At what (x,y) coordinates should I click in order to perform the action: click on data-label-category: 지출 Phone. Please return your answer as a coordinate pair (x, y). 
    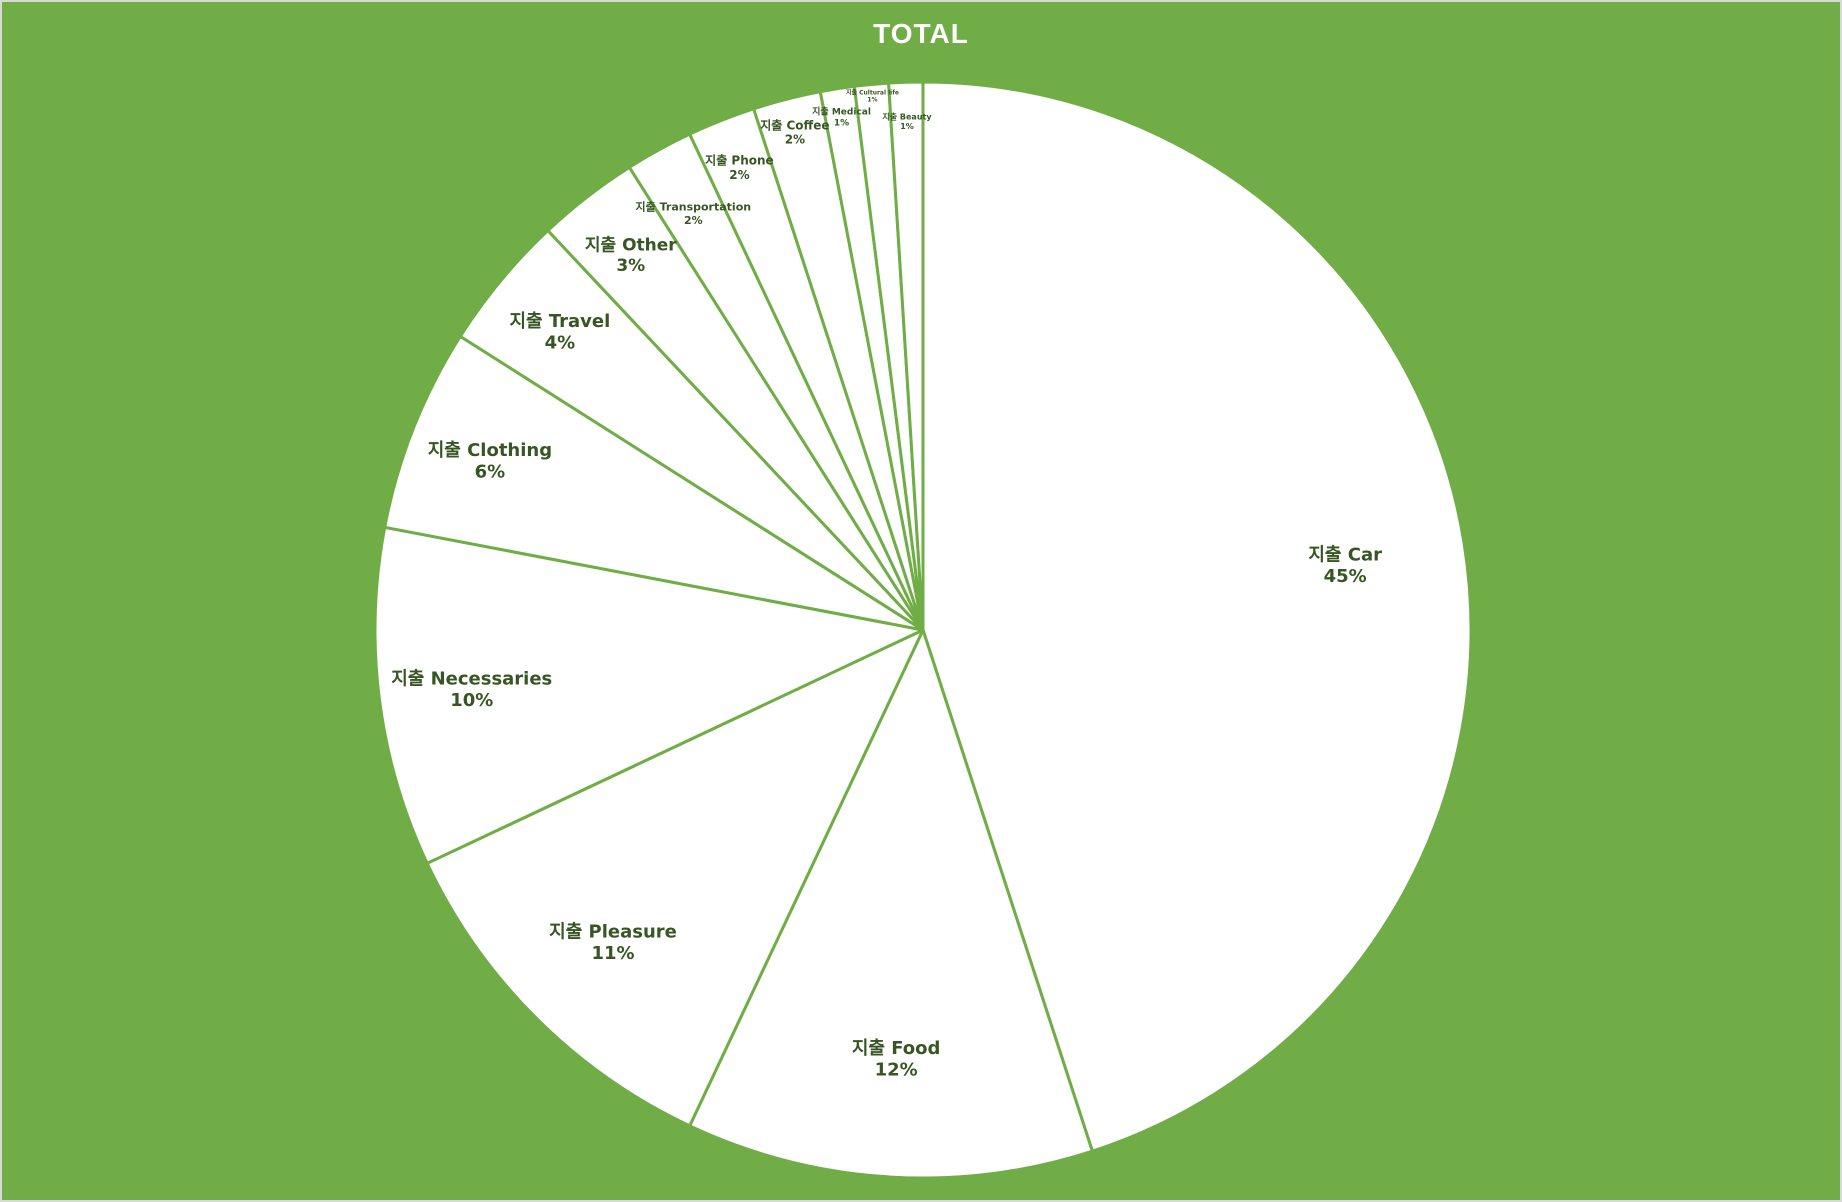
    Looking at the image, I should click on (739, 160).